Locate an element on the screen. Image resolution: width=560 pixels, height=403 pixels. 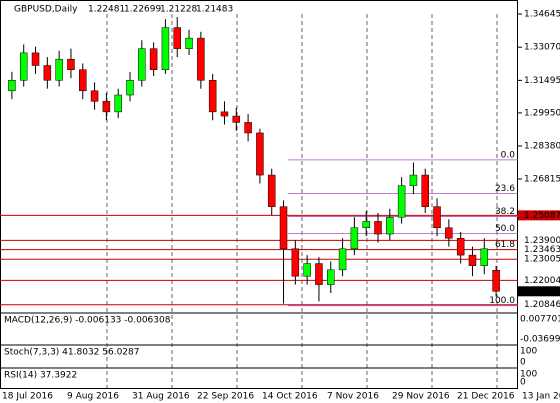
y-tick-label: 1.29950 is located at coordinates (542, 113).